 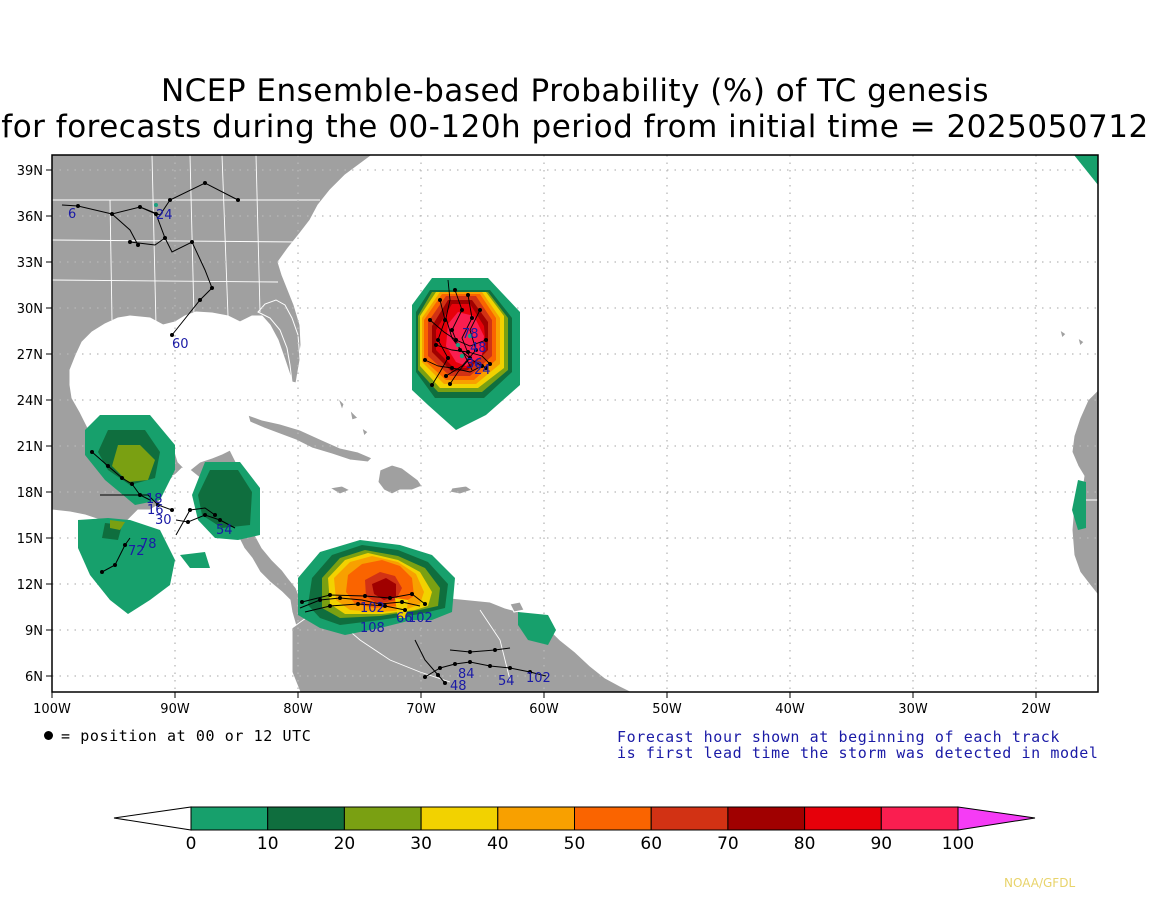 What do you see at coordinates (913, 709) in the screenshot?
I see `lon-label: 30W` at bounding box center [913, 709].